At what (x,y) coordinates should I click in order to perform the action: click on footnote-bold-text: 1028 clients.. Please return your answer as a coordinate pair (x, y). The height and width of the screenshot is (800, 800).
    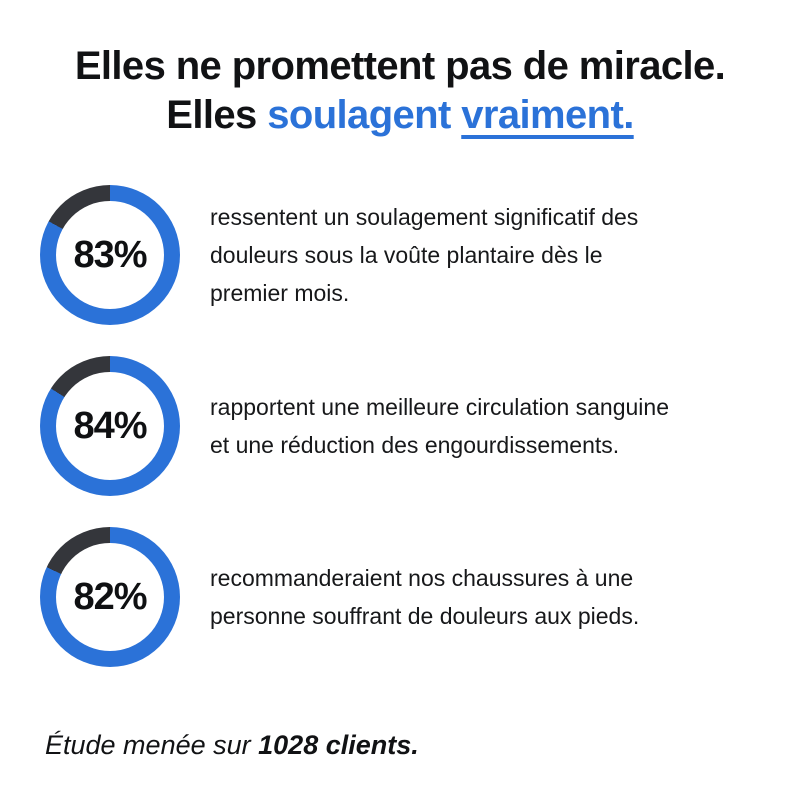
    Looking at the image, I should click on (338, 745).